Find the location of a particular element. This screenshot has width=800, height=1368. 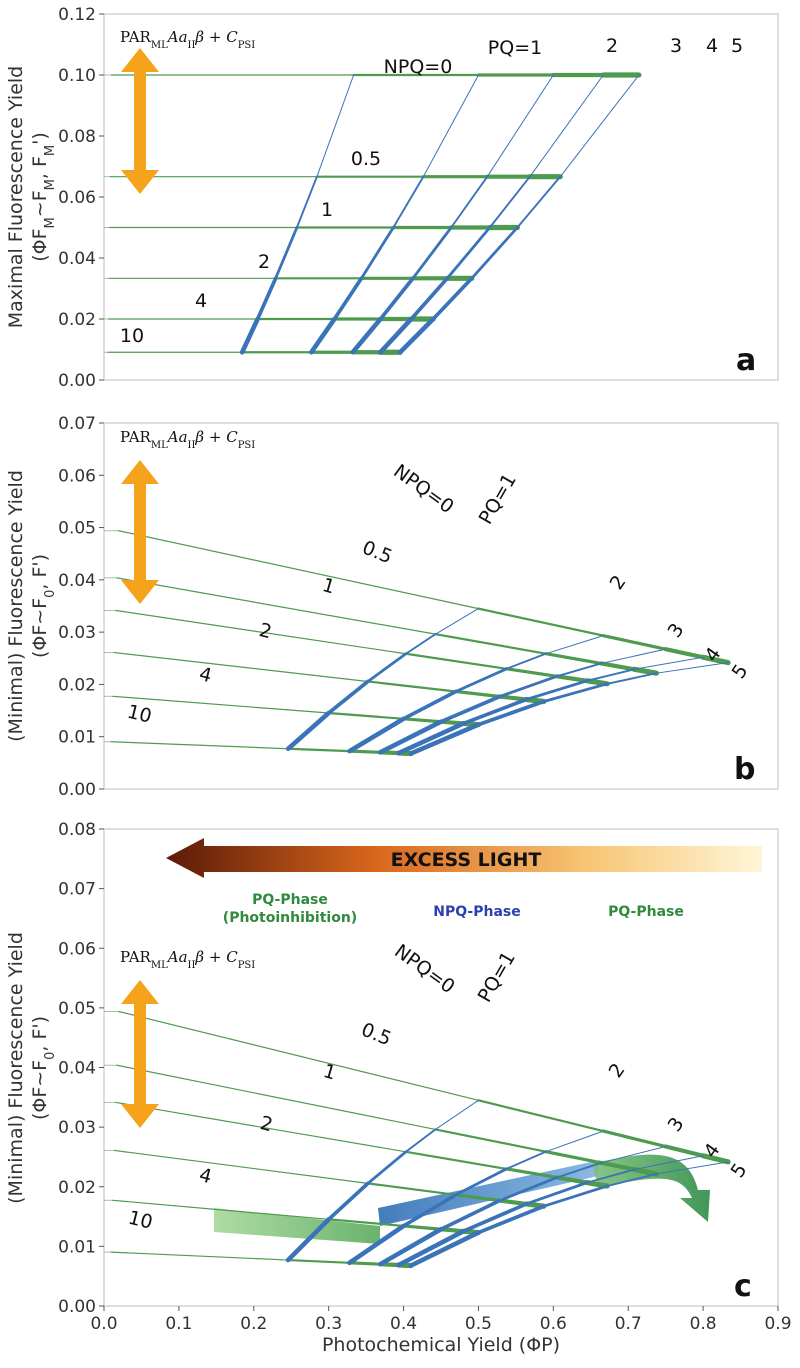

y-tick-label: 0.03 is located at coordinates (77, 1128).